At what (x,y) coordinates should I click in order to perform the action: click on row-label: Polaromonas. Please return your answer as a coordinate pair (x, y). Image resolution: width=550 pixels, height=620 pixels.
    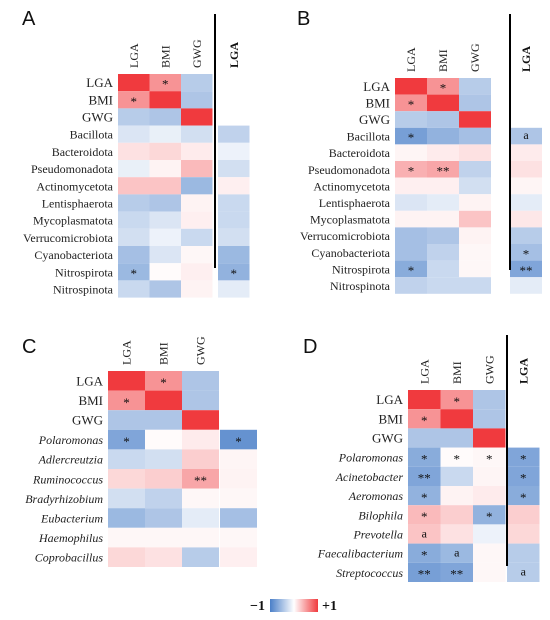
    Looking at the image, I should click on (371, 458).